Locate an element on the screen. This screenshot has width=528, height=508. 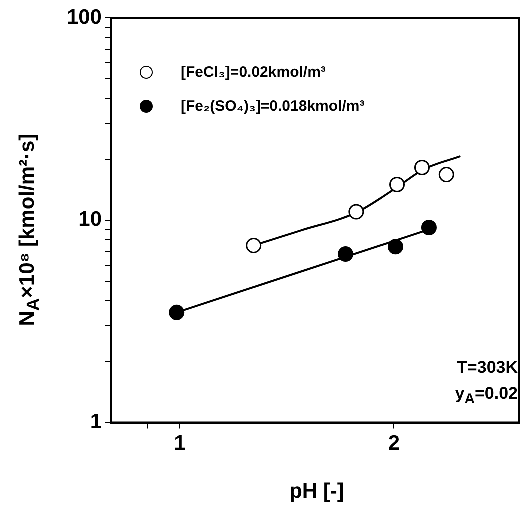
annotation: y$_{A}$=0.02 is located at coordinates (486, 396).